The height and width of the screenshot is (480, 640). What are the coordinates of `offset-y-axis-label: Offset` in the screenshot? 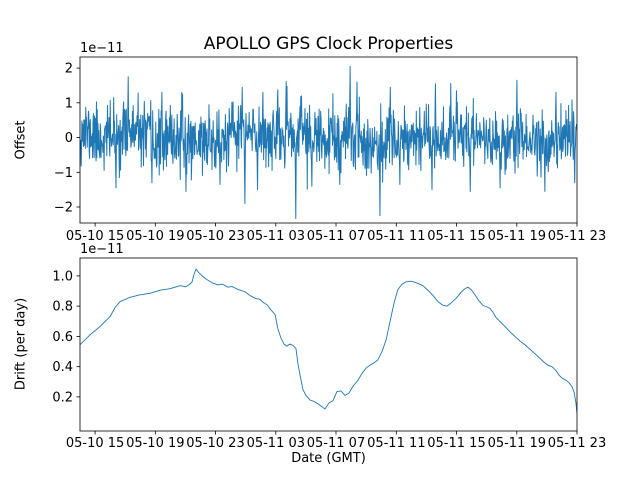 It's located at (21, 140).